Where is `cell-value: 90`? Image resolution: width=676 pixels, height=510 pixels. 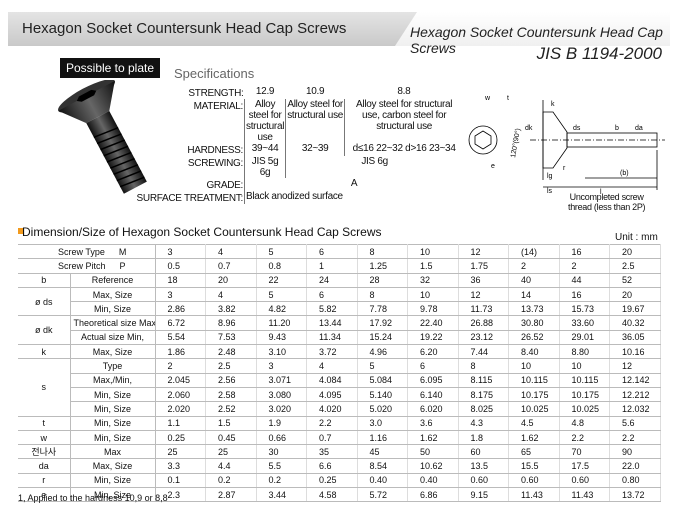
cell-value: 90 is located at coordinates (635, 452).